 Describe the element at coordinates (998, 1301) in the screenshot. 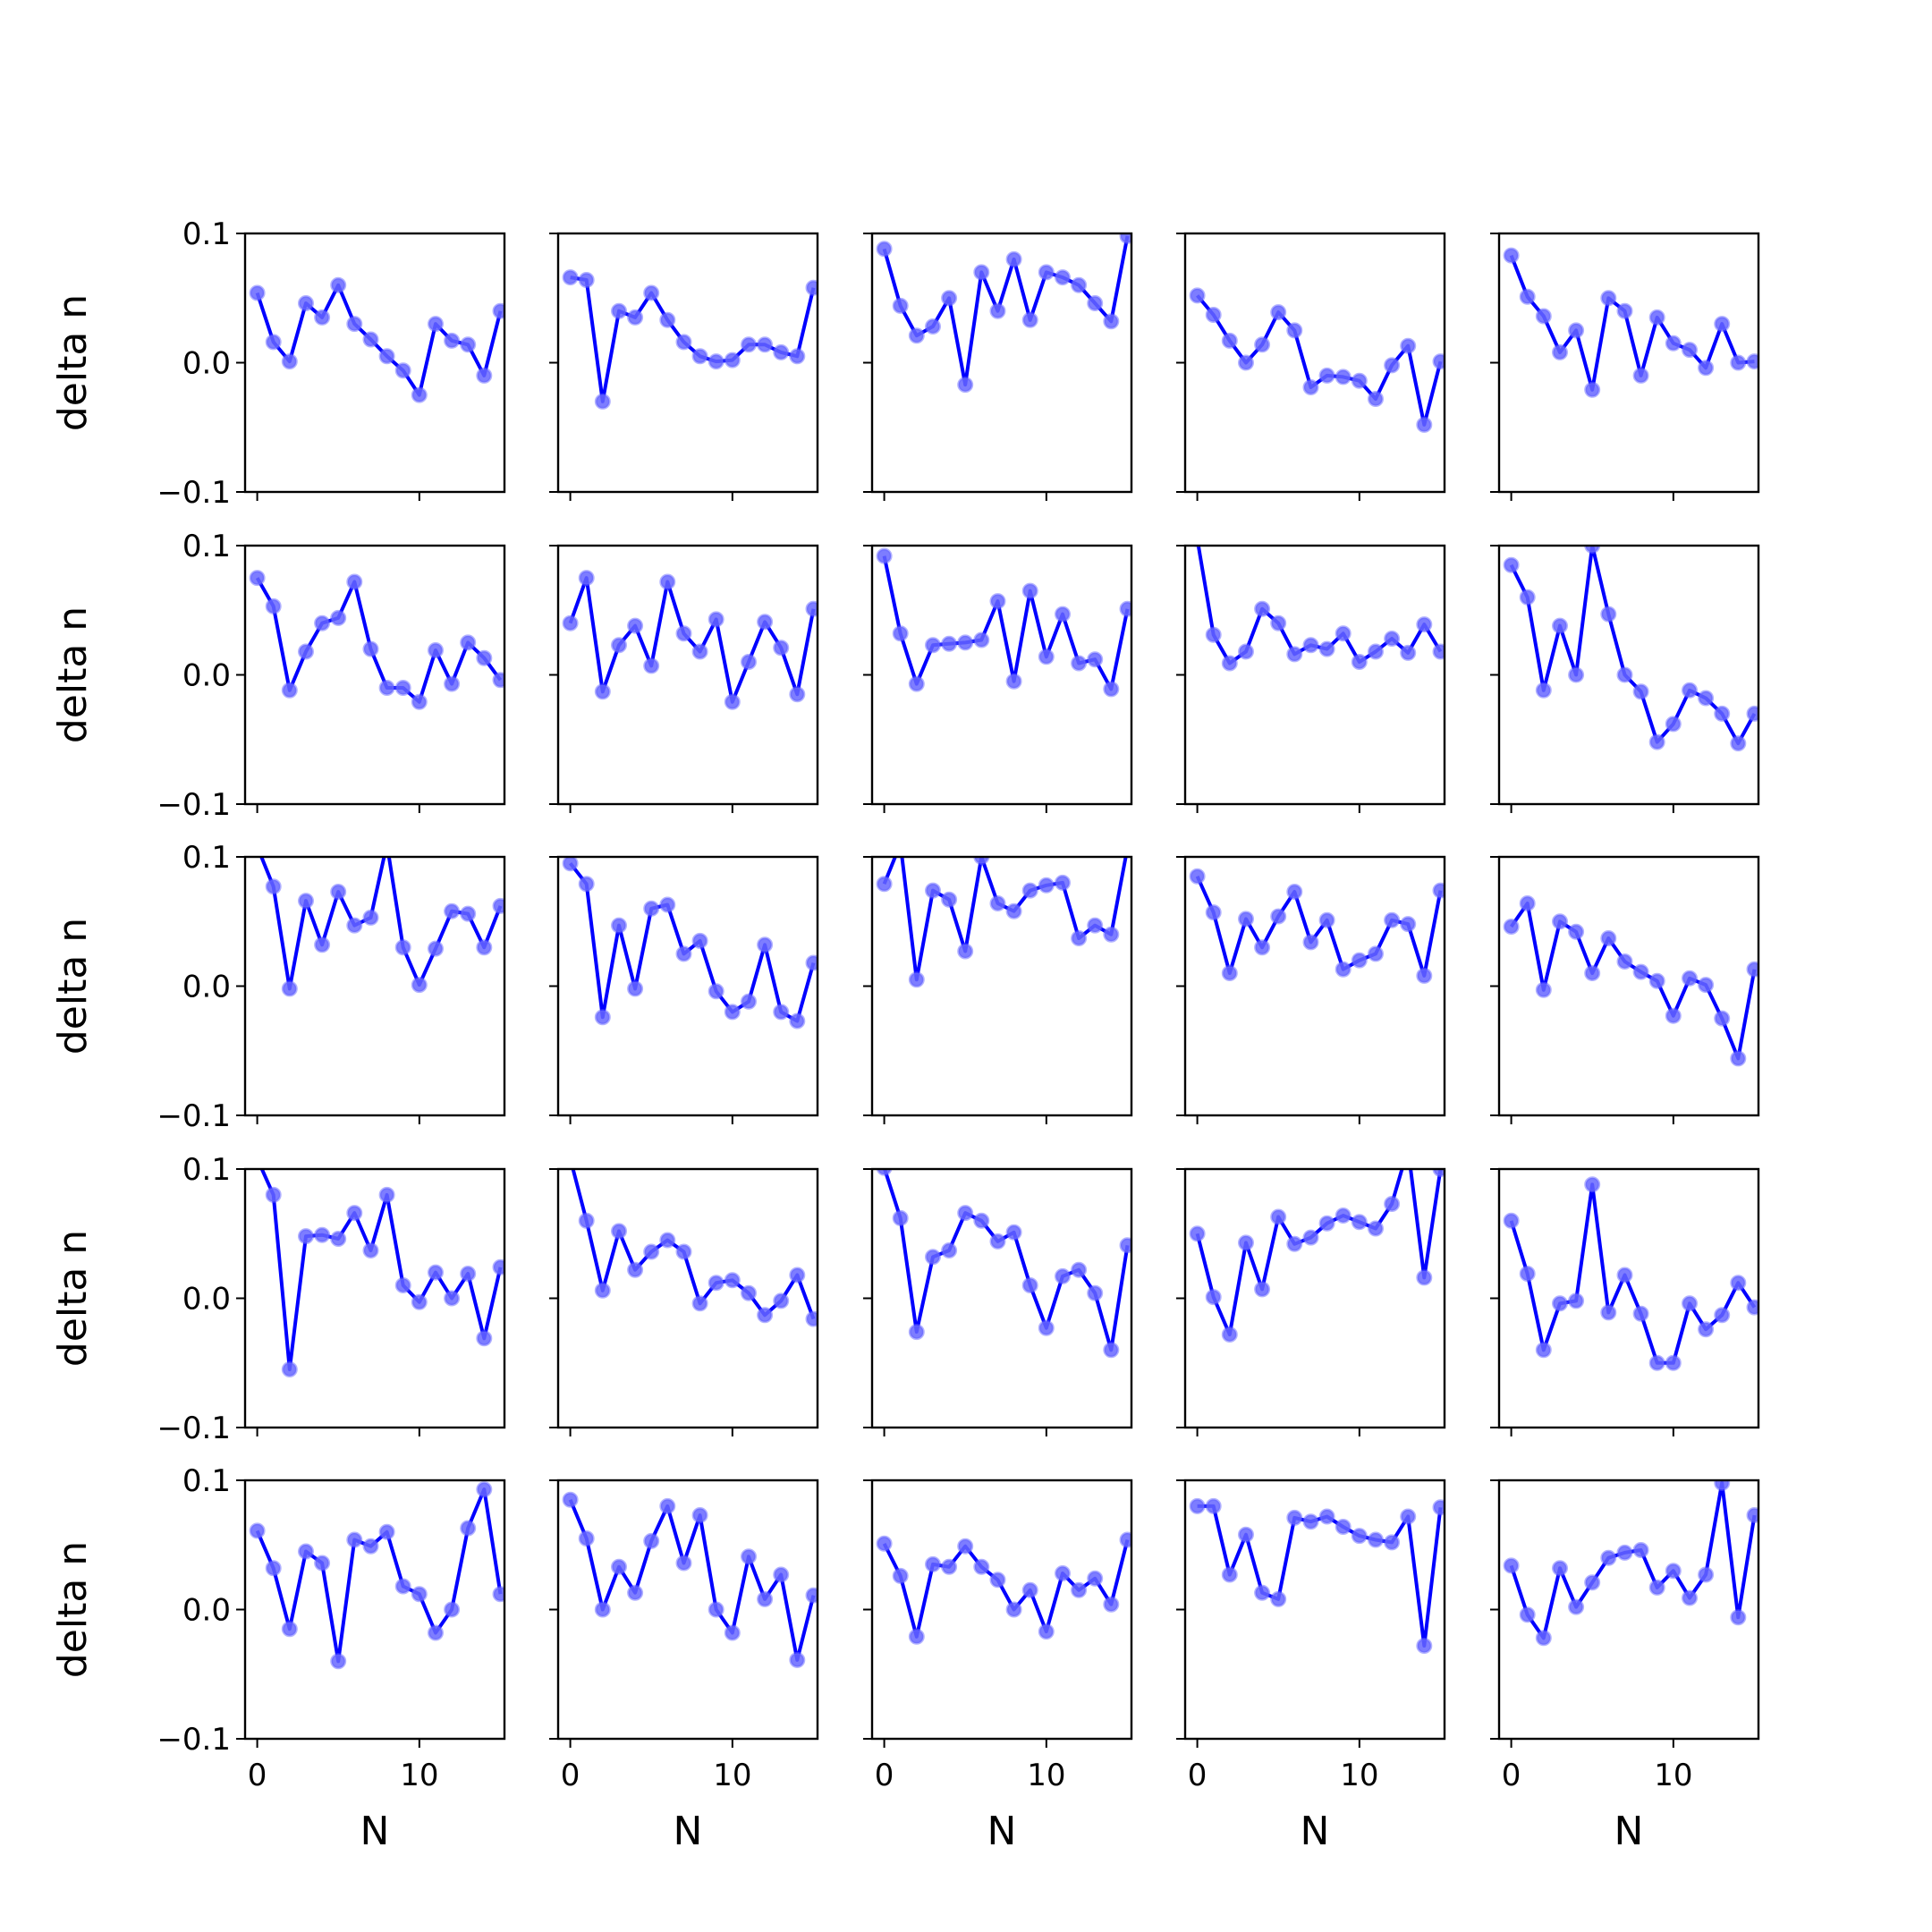

I see `subplot-r4-c3` at that location.